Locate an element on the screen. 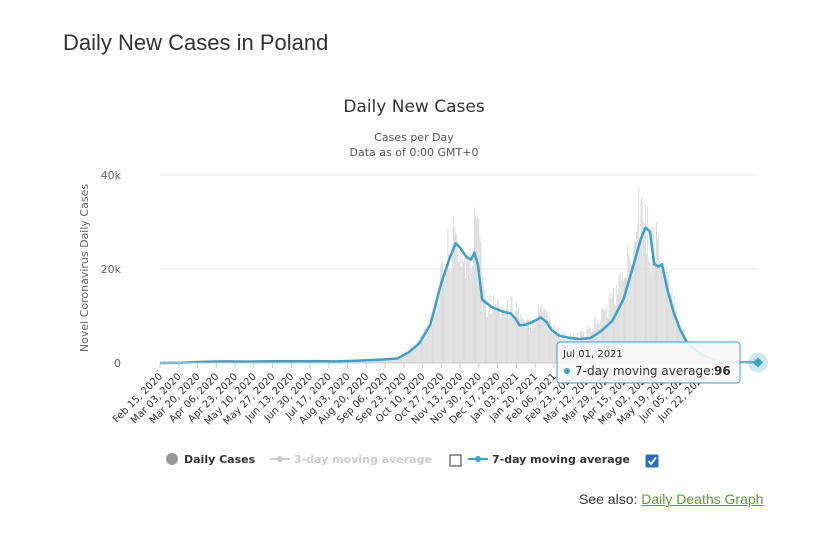  legend-daily-cases-marker is located at coordinates (172, 459).